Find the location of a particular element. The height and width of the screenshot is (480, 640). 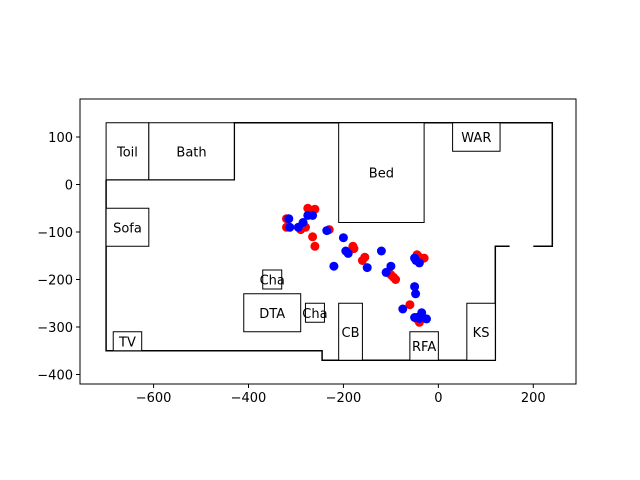

room-label: Sofa is located at coordinates (127, 228).